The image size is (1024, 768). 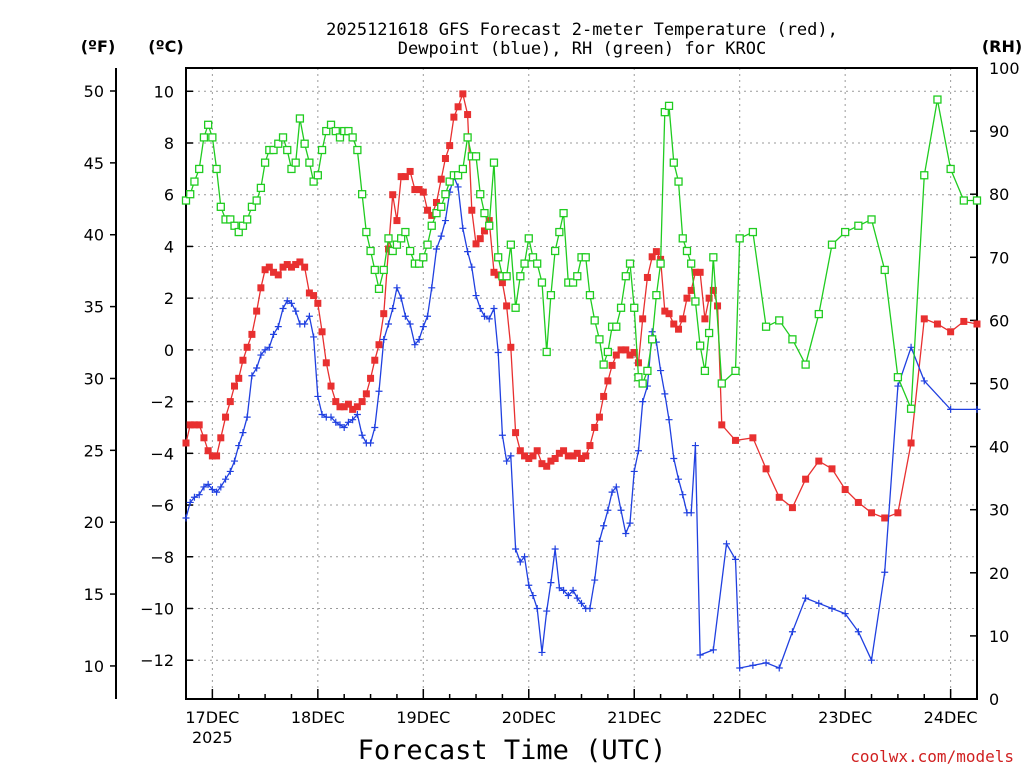 What do you see at coordinates (94, 522) in the screenshot?
I see `fahrenheit-tick-label: 20` at bounding box center [94, 522].